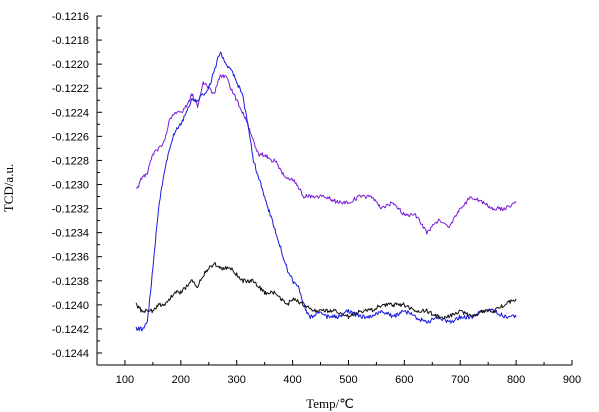  Describe the element at coordinates (70, 41) in the screenshot. I see `y-tick-label: -0.1218` at that location.